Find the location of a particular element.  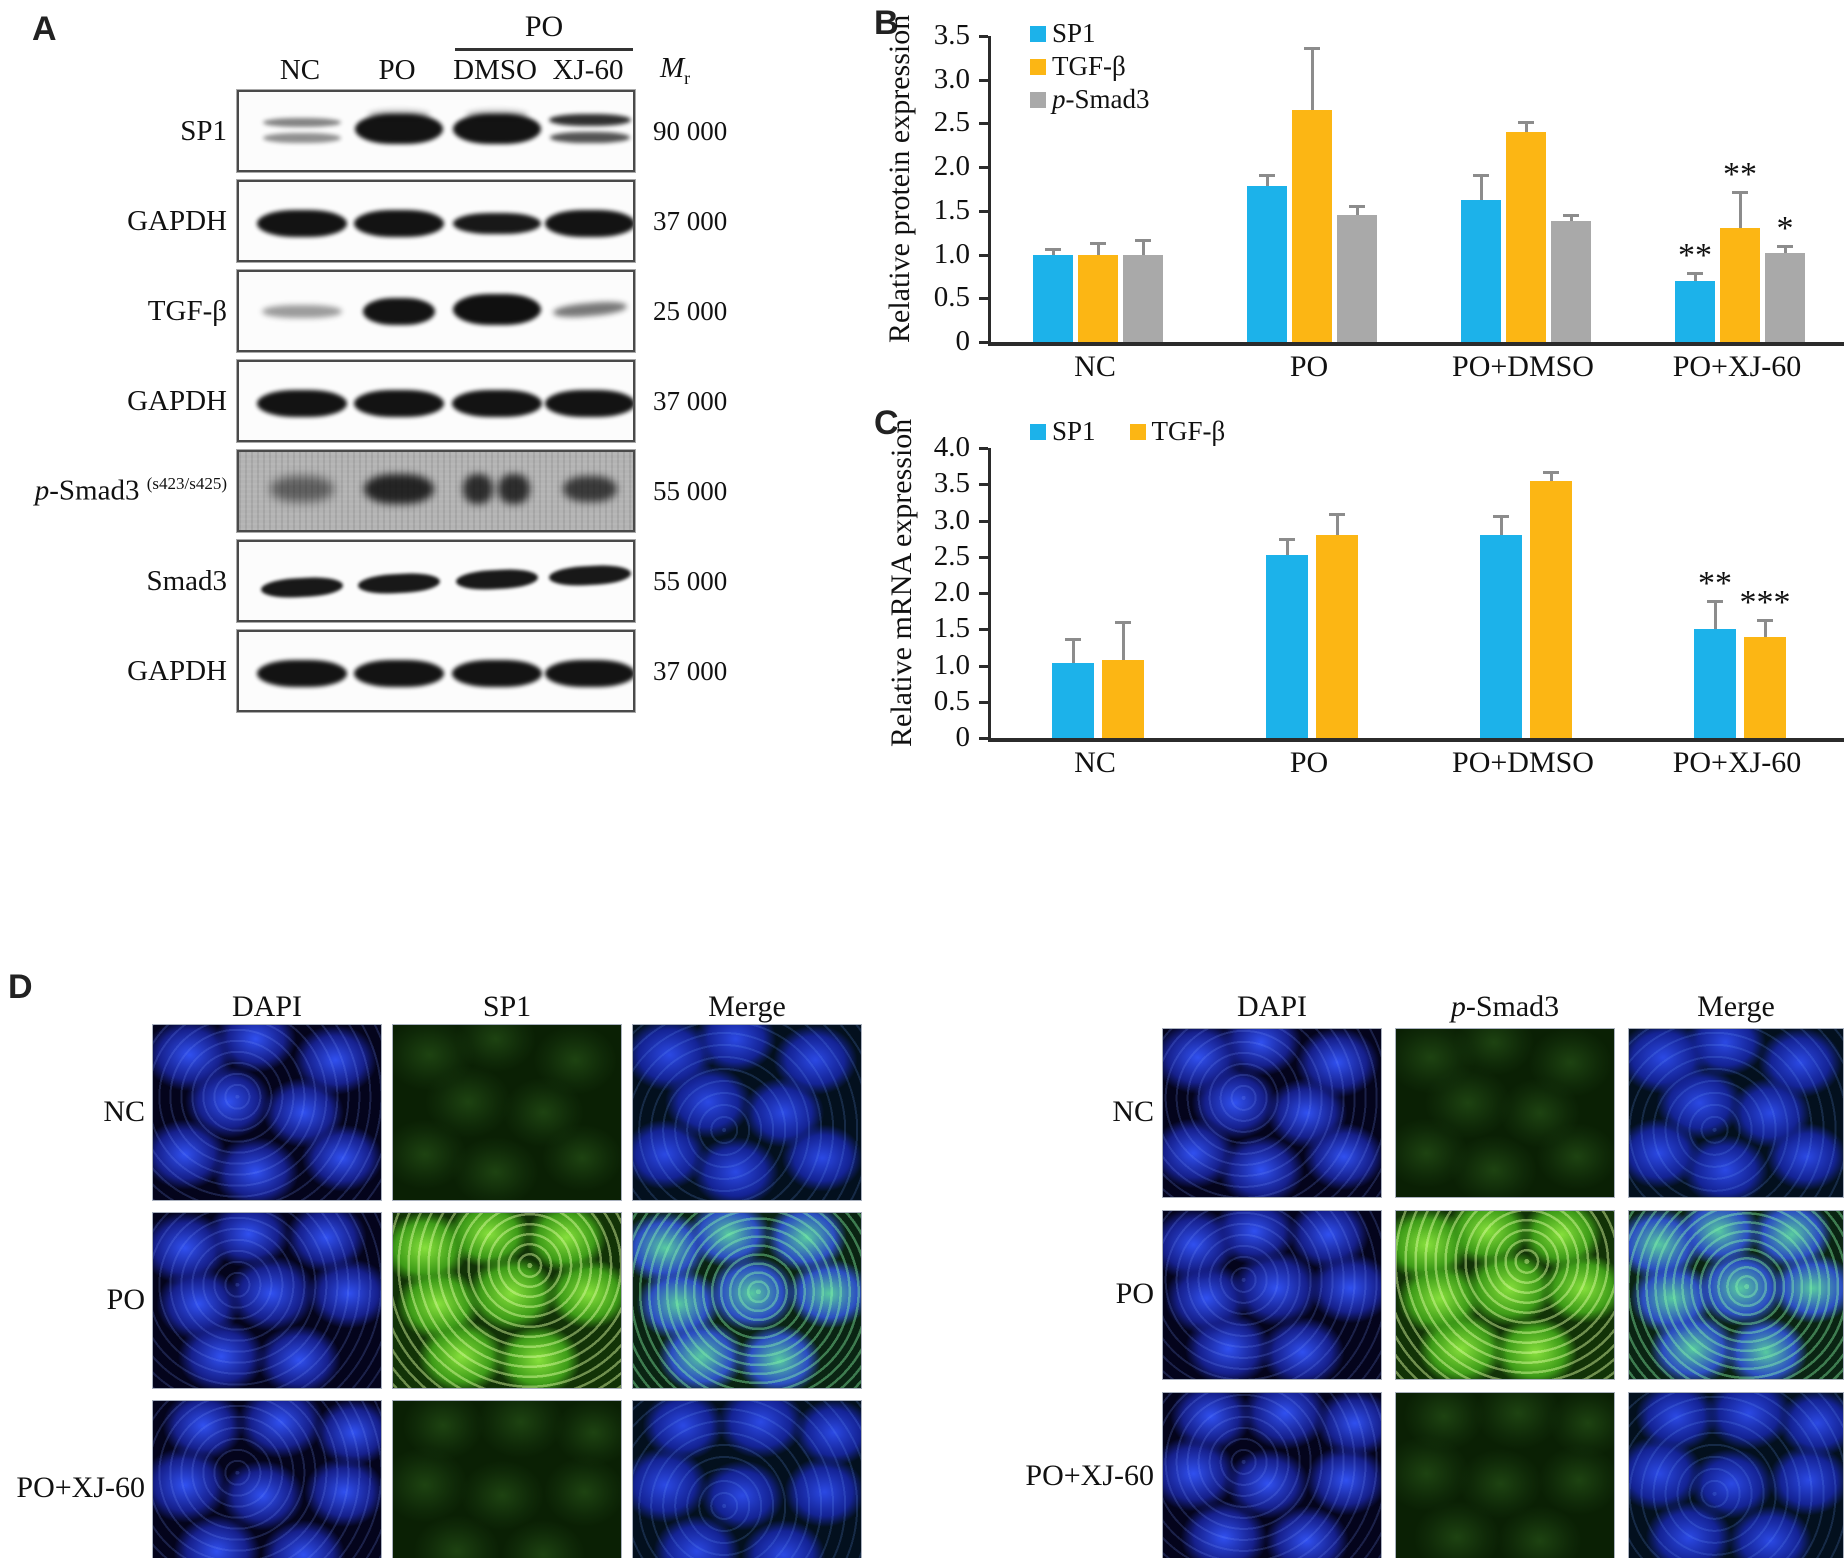

blot-row-label: Smad3 is located at coordinates (186, 580).